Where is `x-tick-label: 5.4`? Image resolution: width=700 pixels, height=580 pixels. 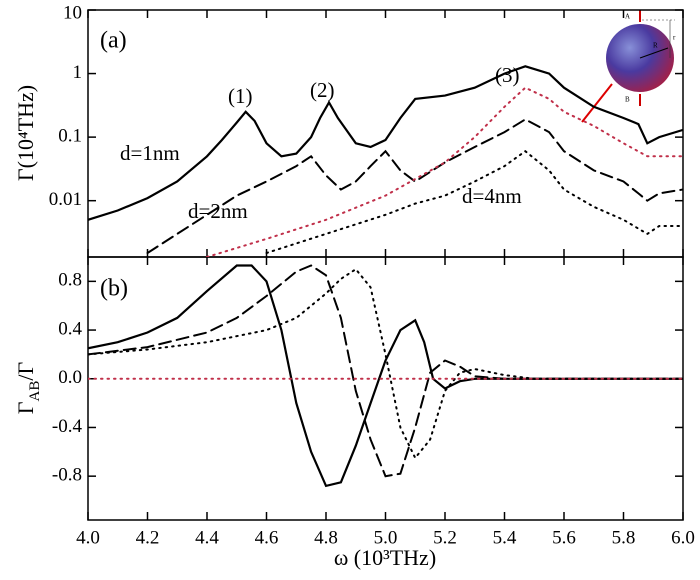 x-tick-label: 5.4 is located at coordinates (505, 537).